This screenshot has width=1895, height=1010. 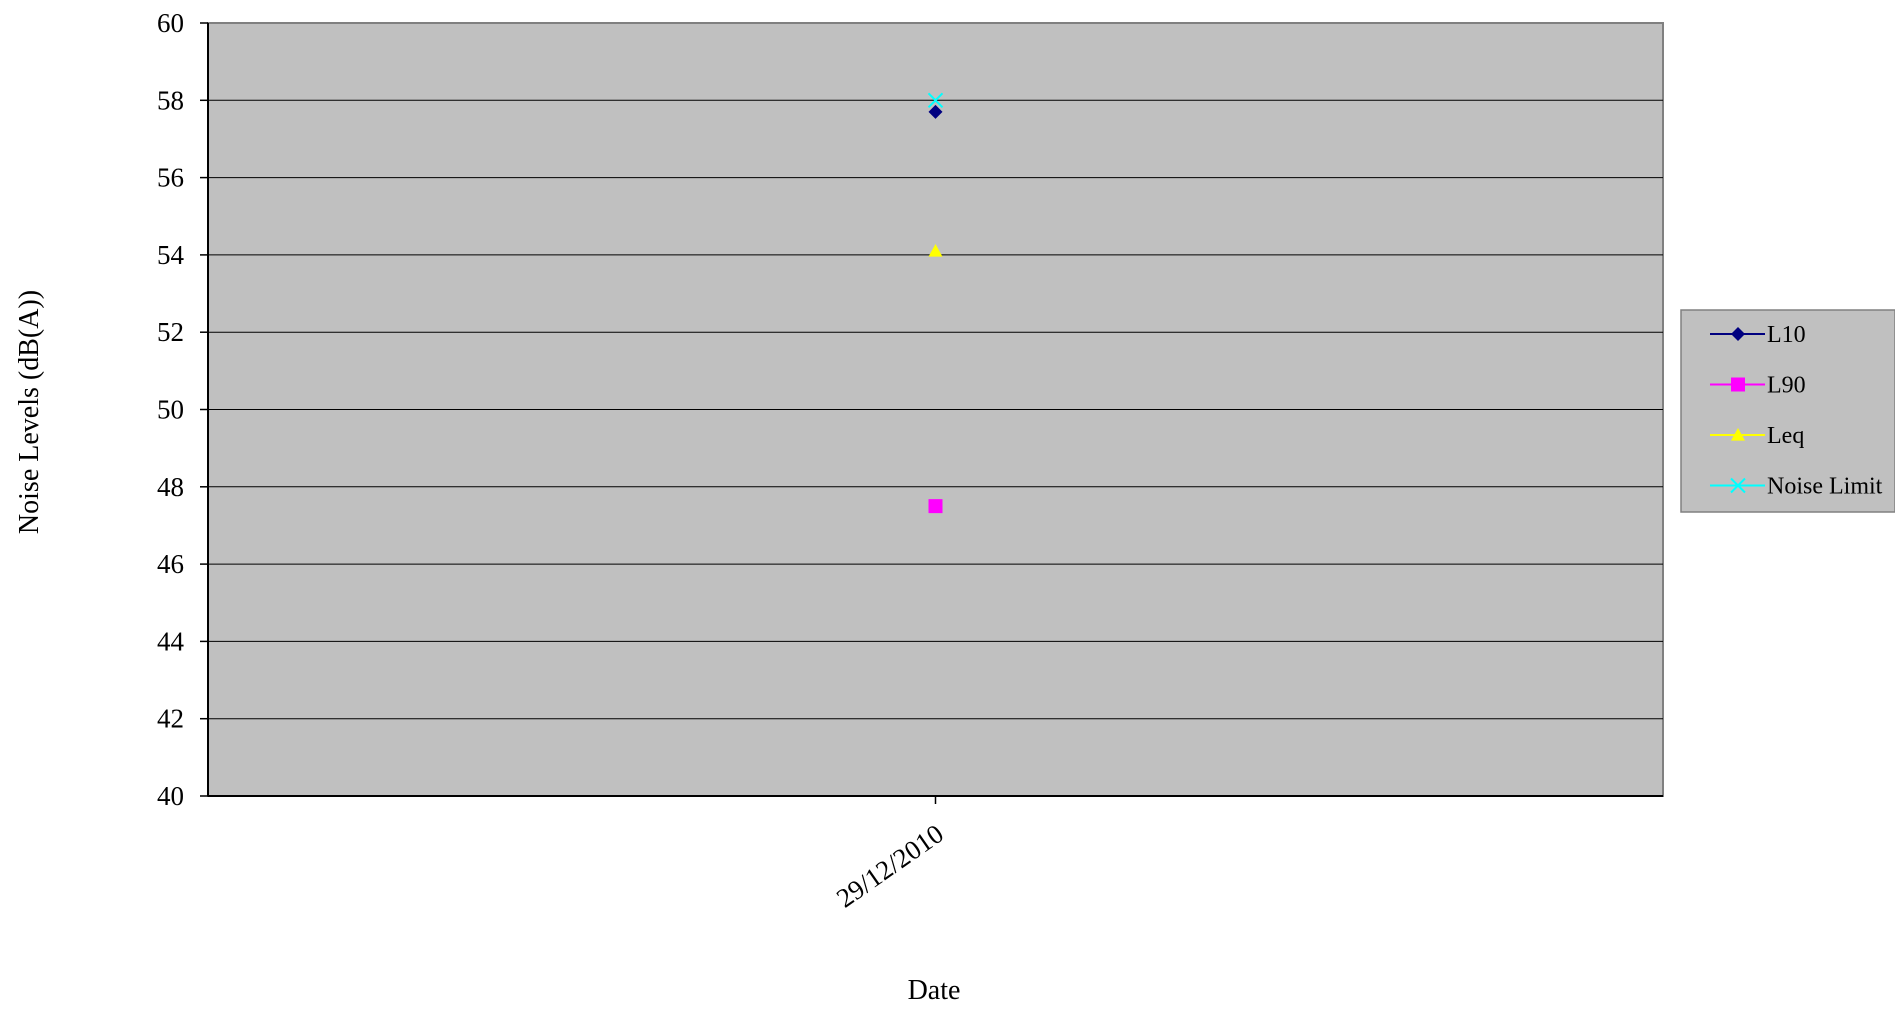 I want to click on legend-label: L90, so click(x=1786, y=386).